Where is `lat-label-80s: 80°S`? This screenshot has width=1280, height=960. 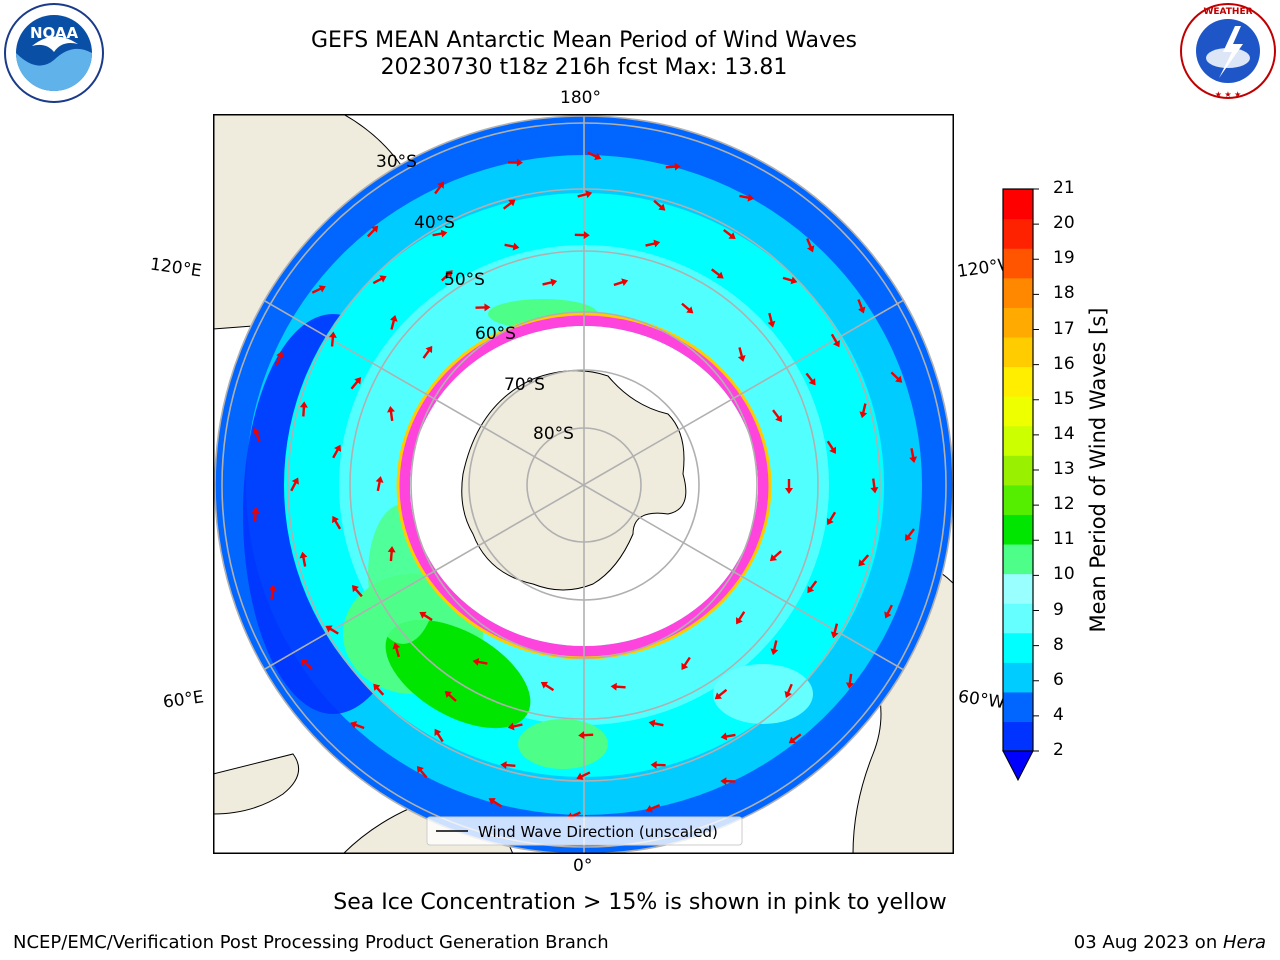 lat-label-80s: 80°S is located at coordinates (553, 434).